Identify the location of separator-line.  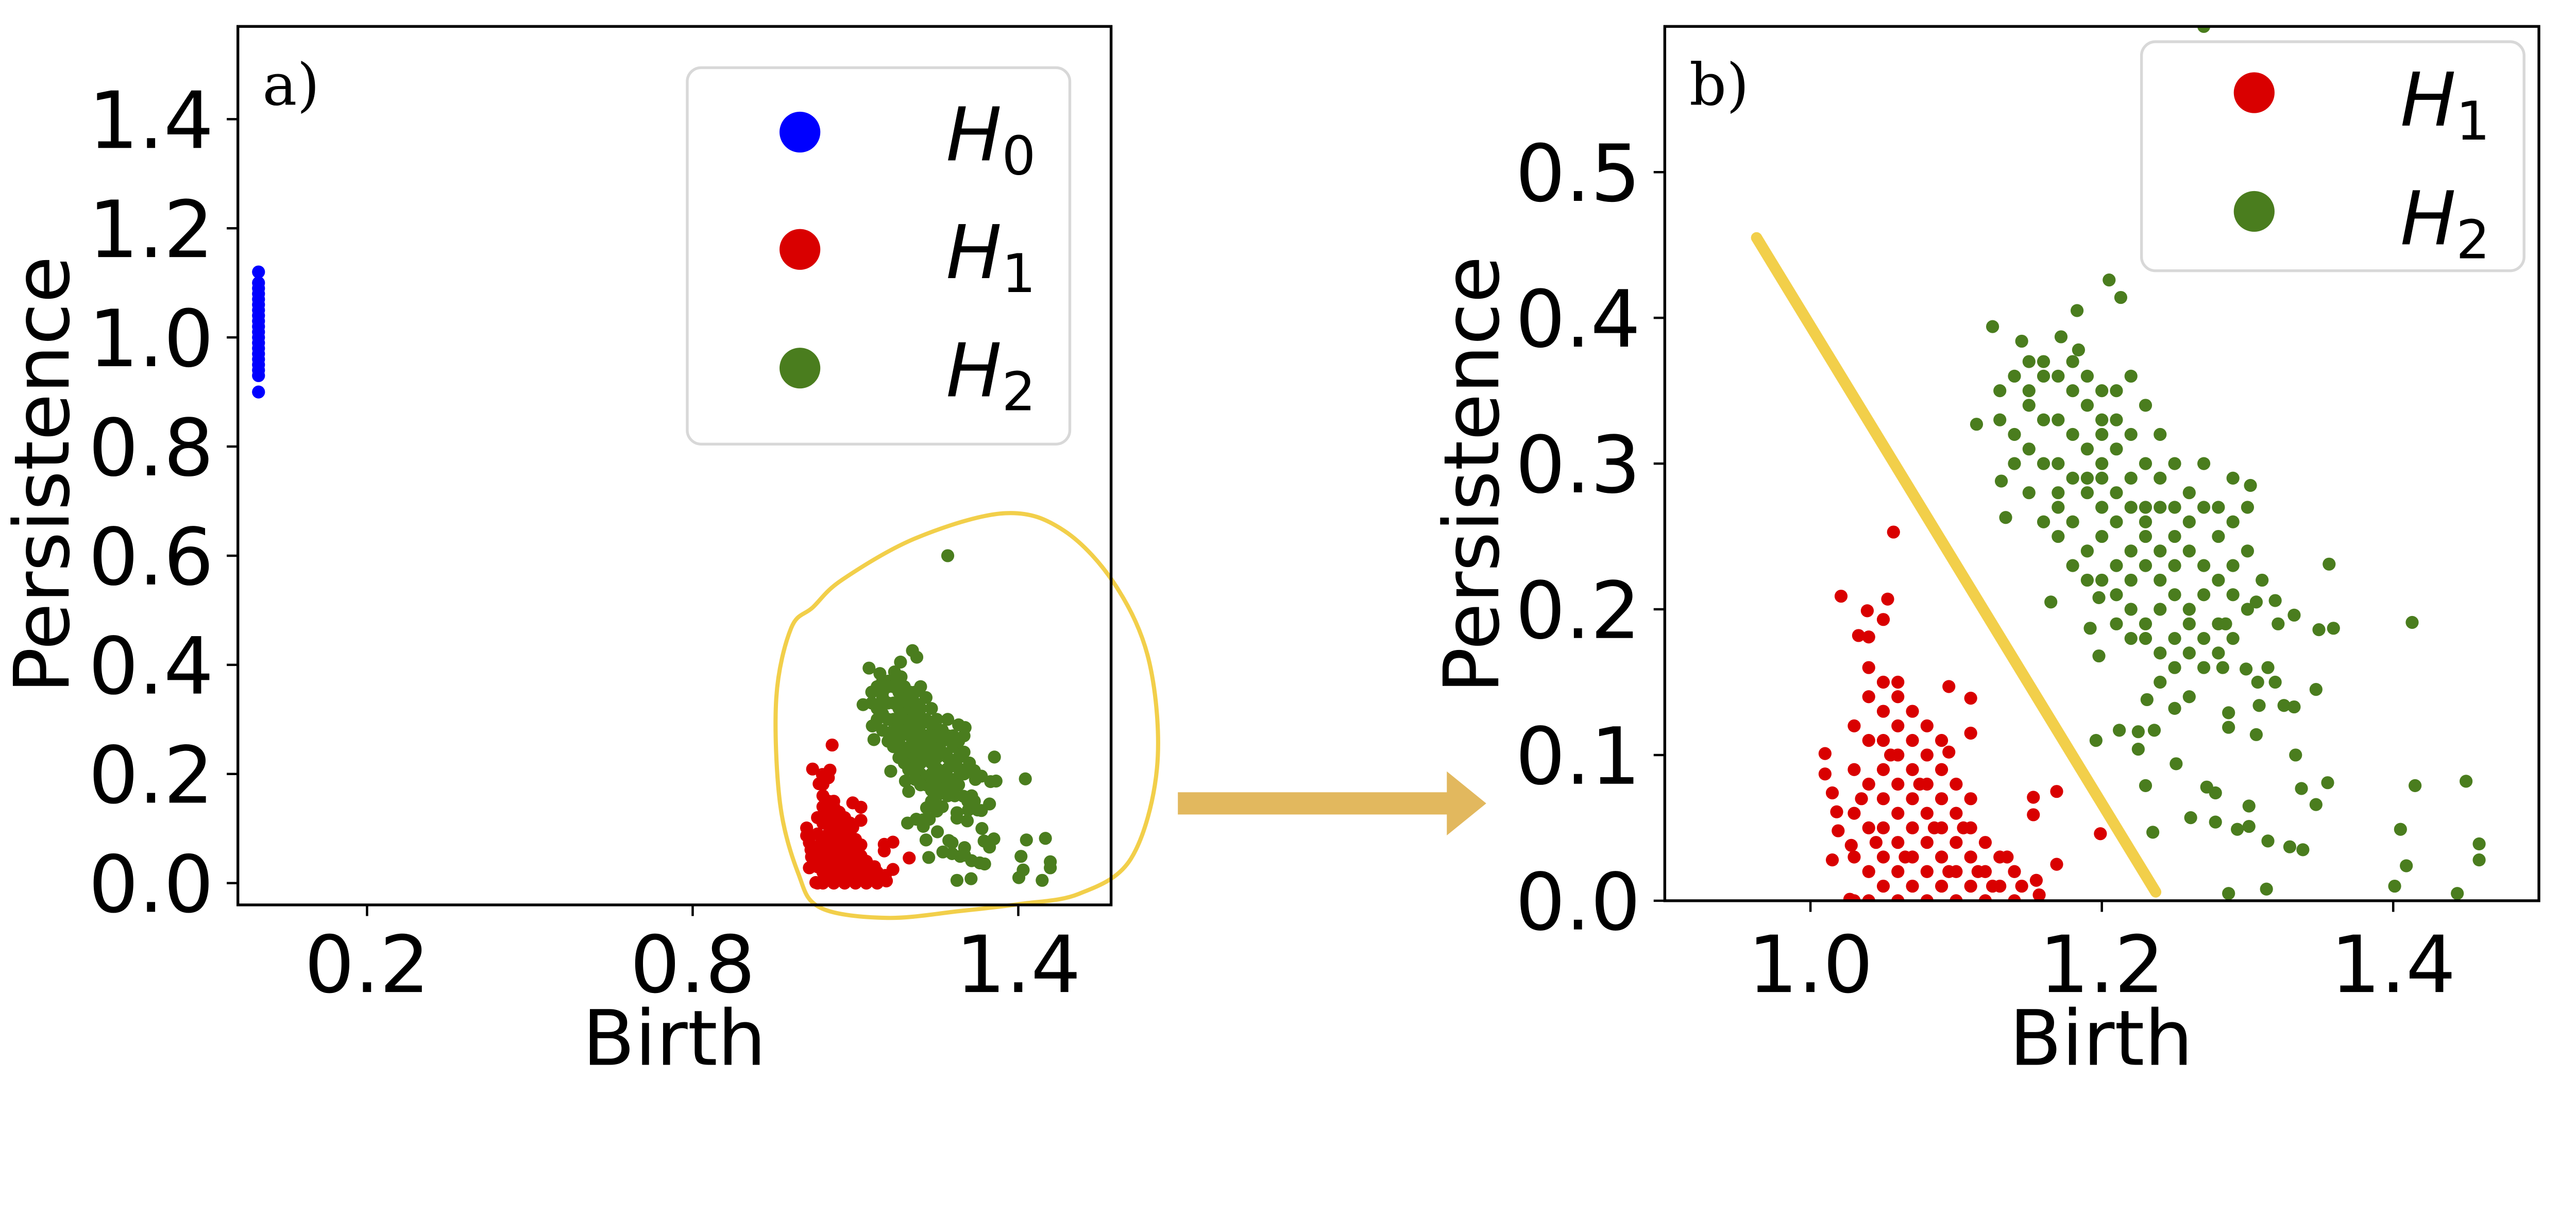
(1956, 565).